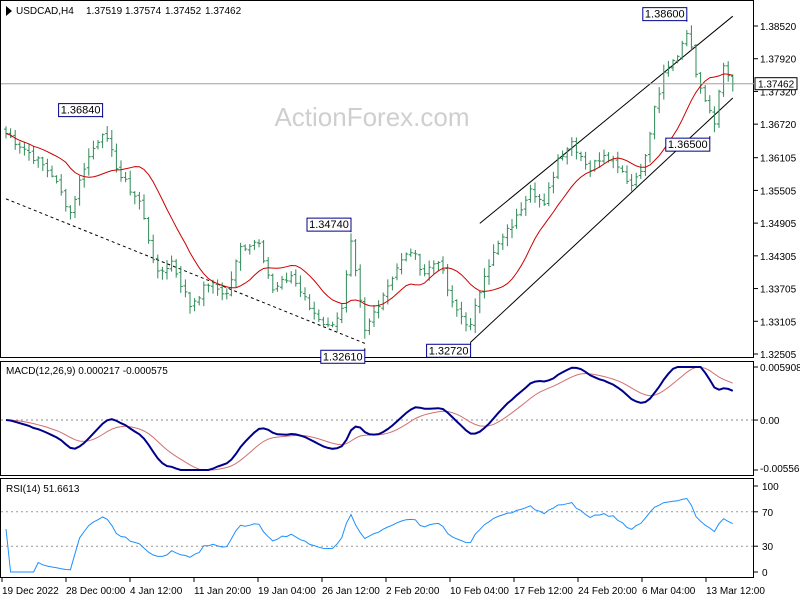  What do you see at coordinates (778, 159) in the screenshot?
I see `price-tick-label: 1.36105` at bounding box center [778, 159].